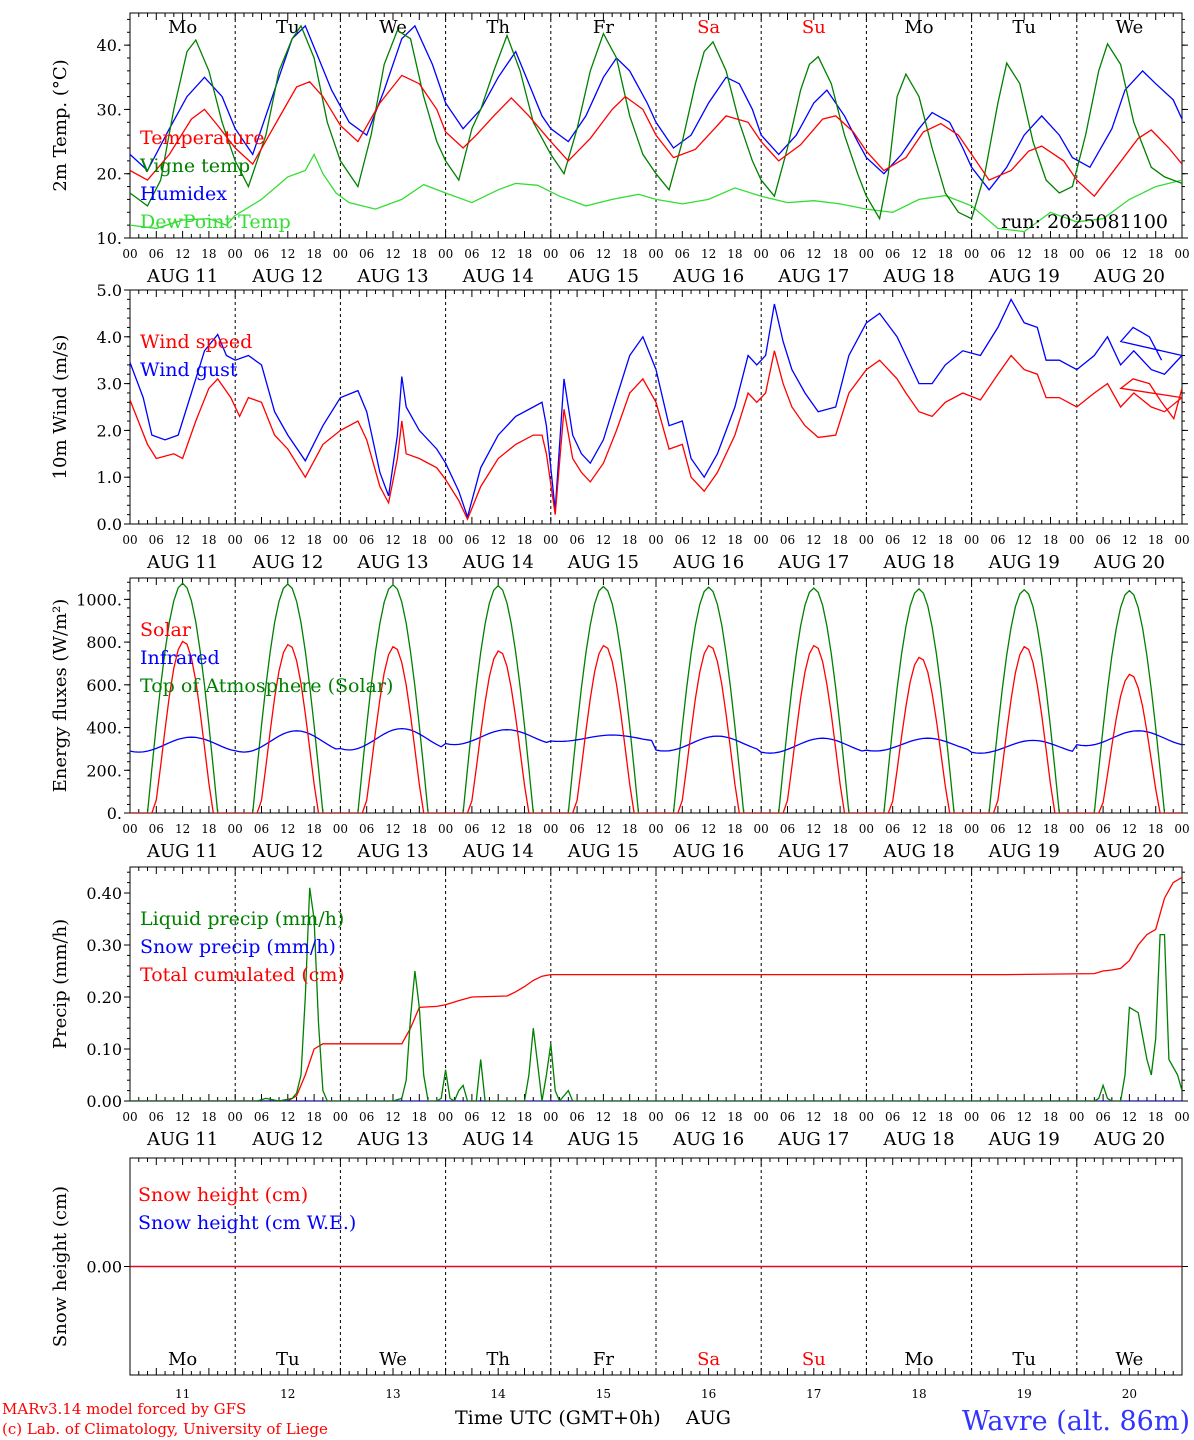  Describe the element at coordinates (60, 696) in the screenshot. I see `y-axis-label: Energy fluxes (W/m²)` at that location.